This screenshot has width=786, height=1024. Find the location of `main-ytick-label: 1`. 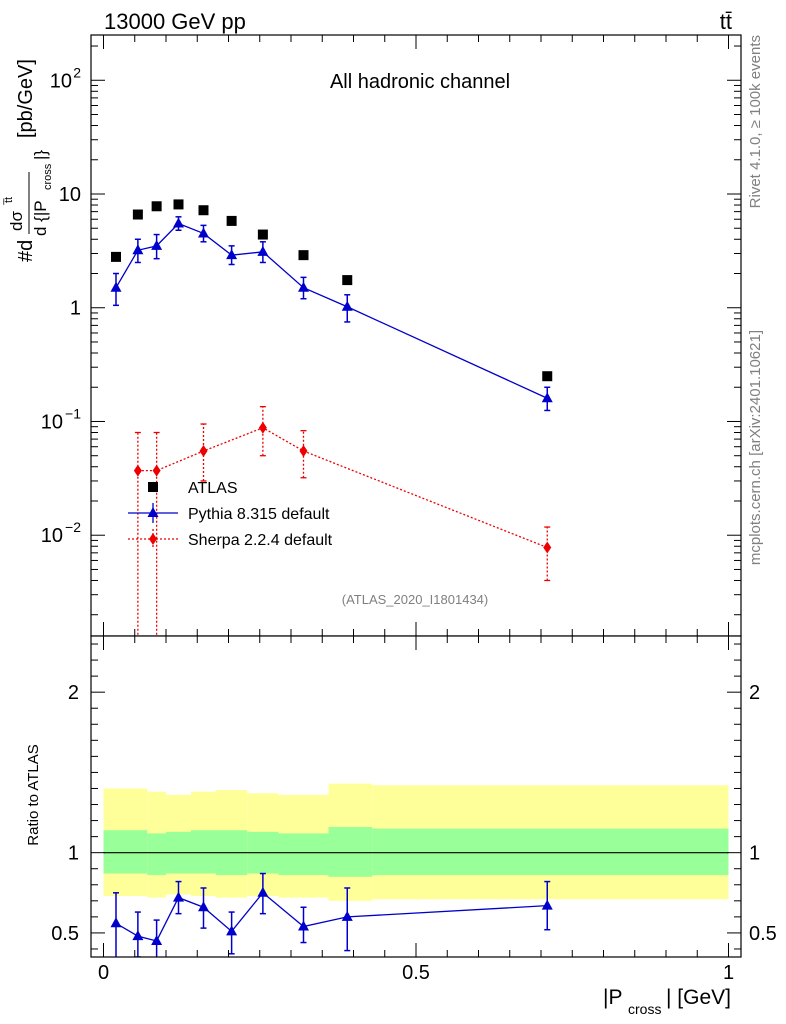

main-ytick-label: 1 is located at coordinates (75, 309).